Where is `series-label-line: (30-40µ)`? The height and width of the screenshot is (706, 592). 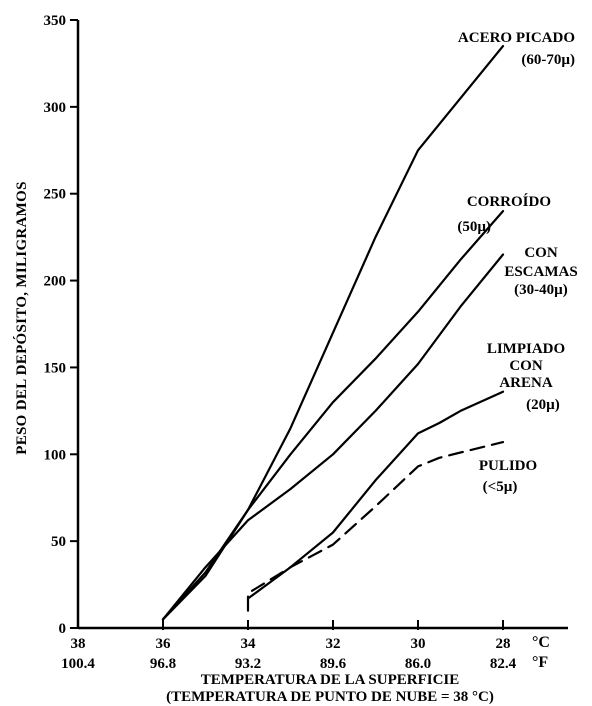
series-label-line: (30-40µ) is located at coordinates (541, 290).